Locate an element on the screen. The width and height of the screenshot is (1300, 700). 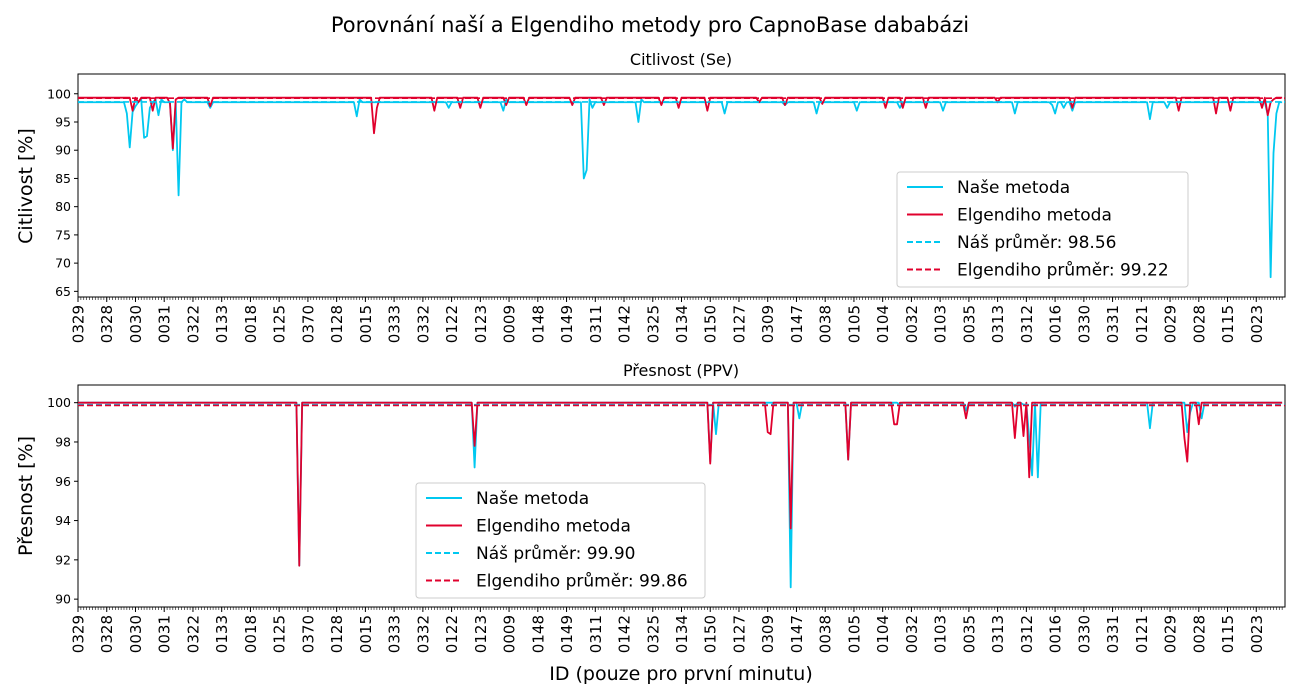
y-tick-label: 92 is located at coordinates (63, 559).